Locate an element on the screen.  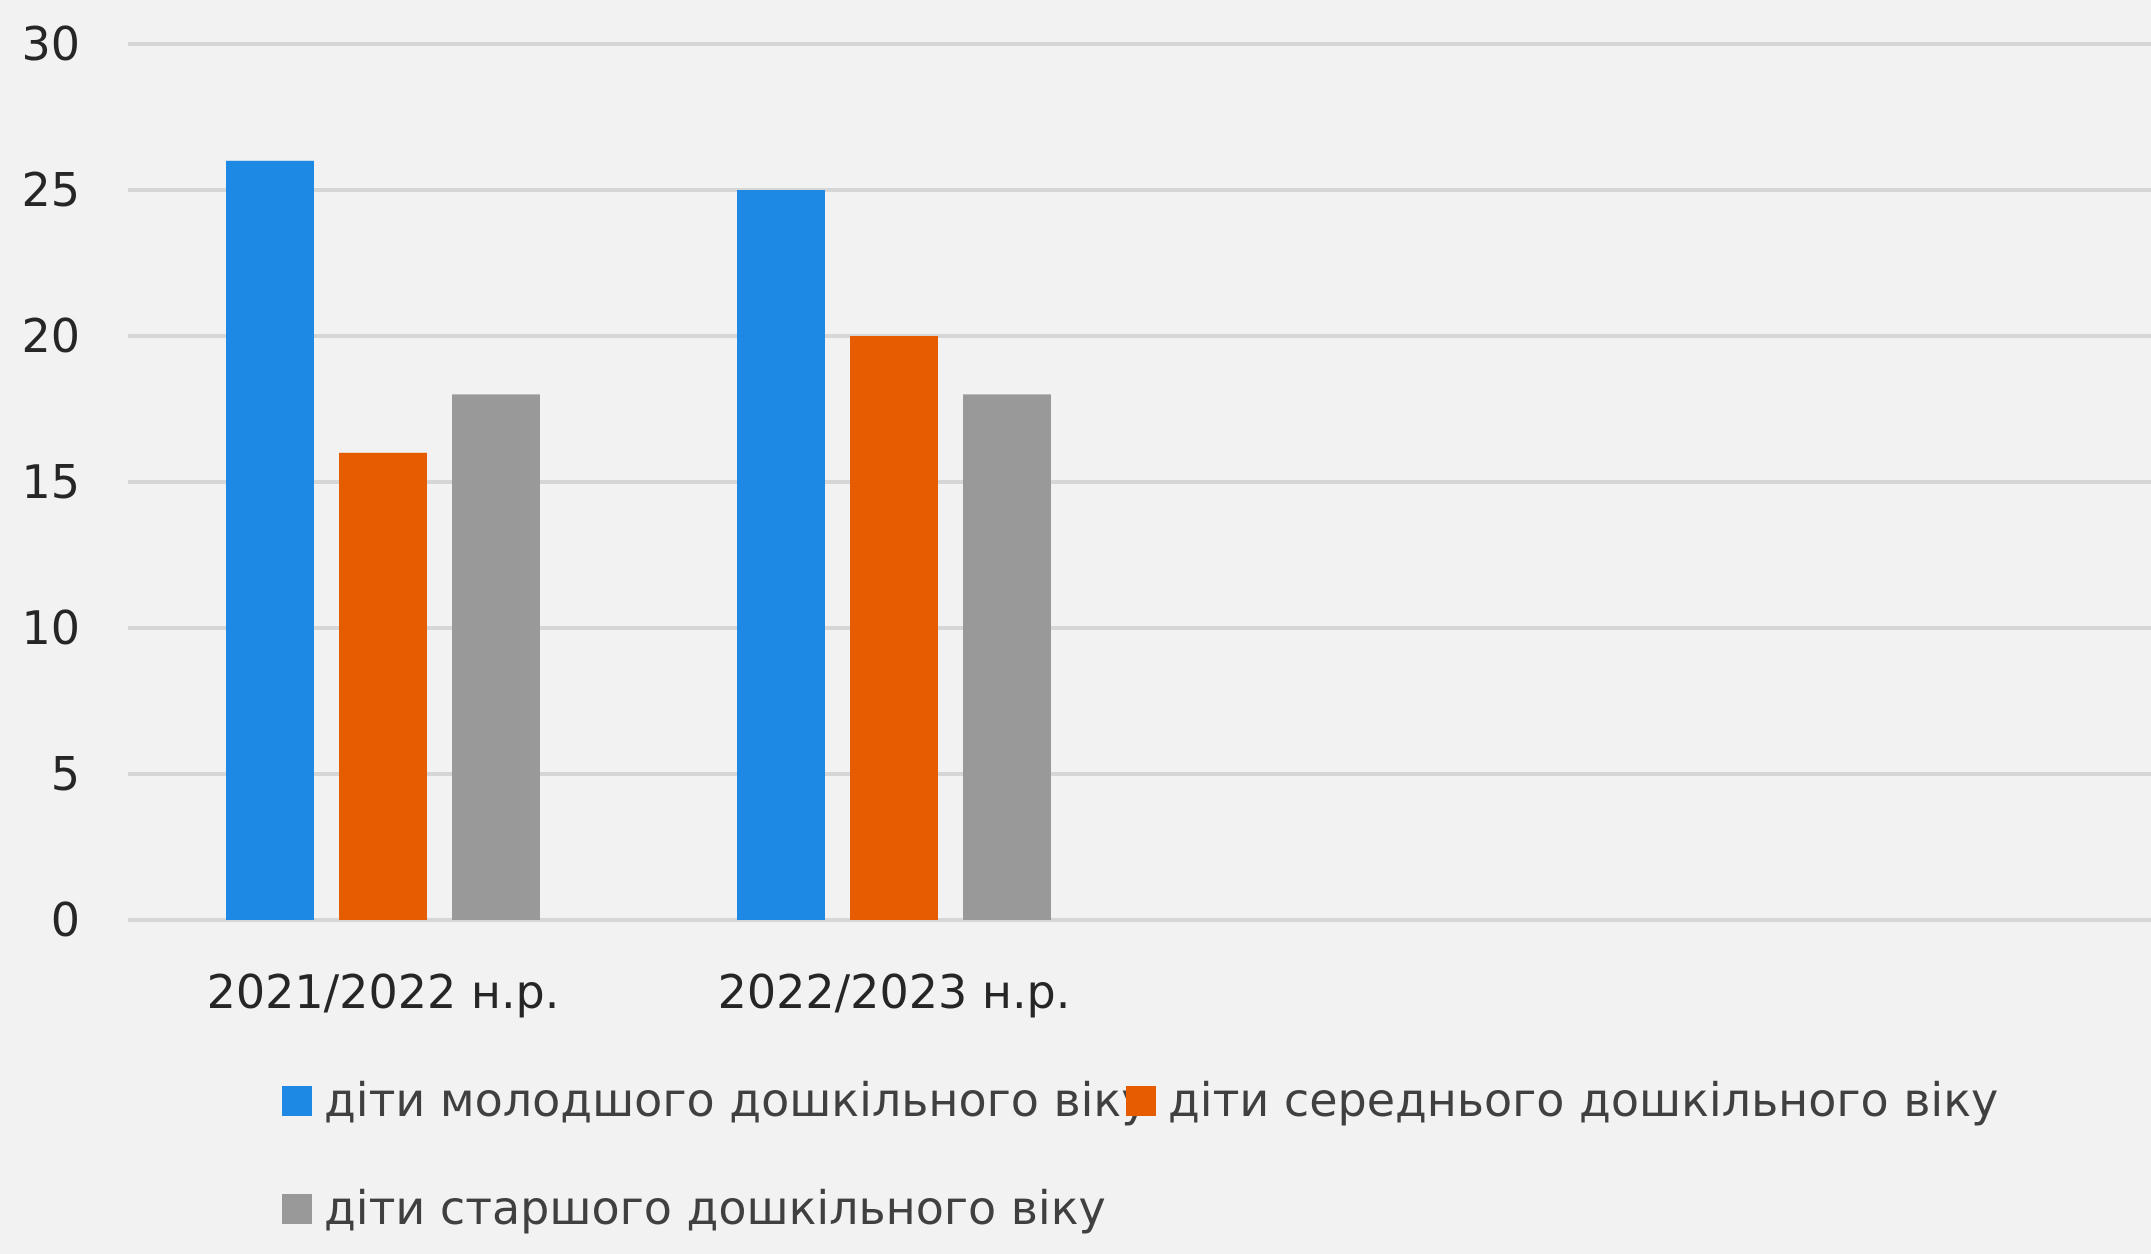
y-tick-label: 20 is located at coordinates (50, 336).